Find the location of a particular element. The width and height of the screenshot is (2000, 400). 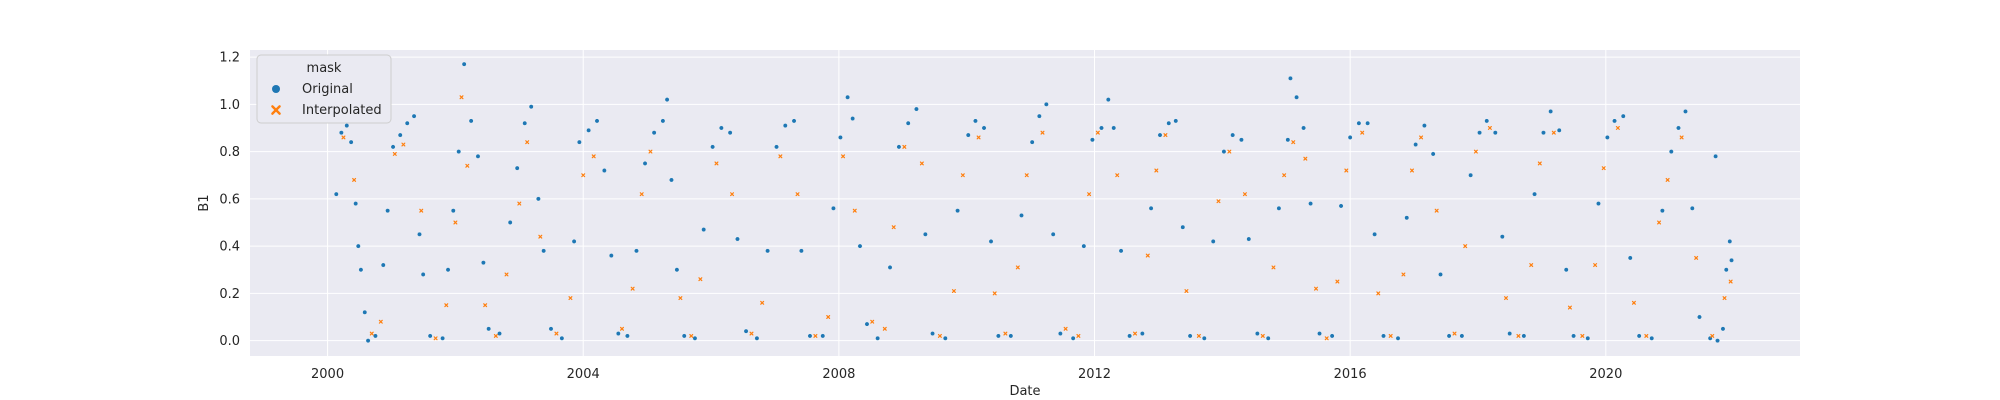

legend-original-marker is located at coordinates (276, 89).